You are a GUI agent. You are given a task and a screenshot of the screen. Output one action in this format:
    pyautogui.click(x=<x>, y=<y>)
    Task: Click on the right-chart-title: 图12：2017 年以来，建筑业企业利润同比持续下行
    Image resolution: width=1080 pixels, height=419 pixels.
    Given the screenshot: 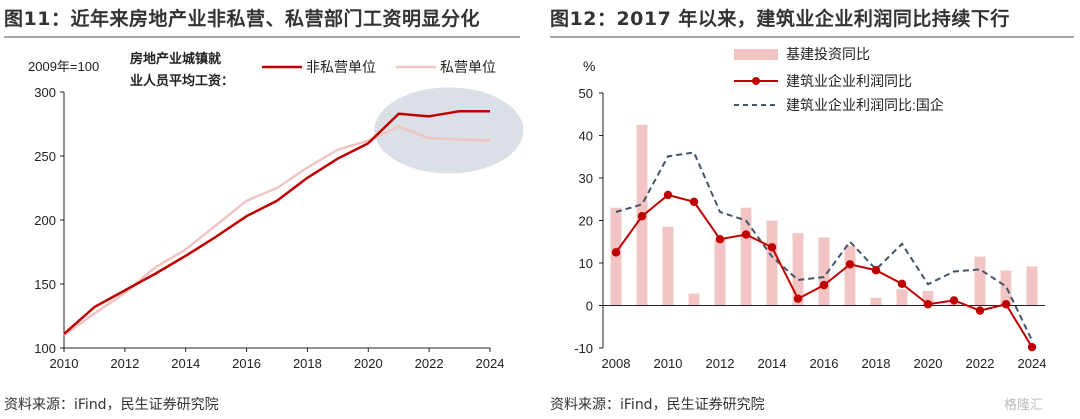 What is the action you would take?
    pyautogui.click(x=780, y=19)
    